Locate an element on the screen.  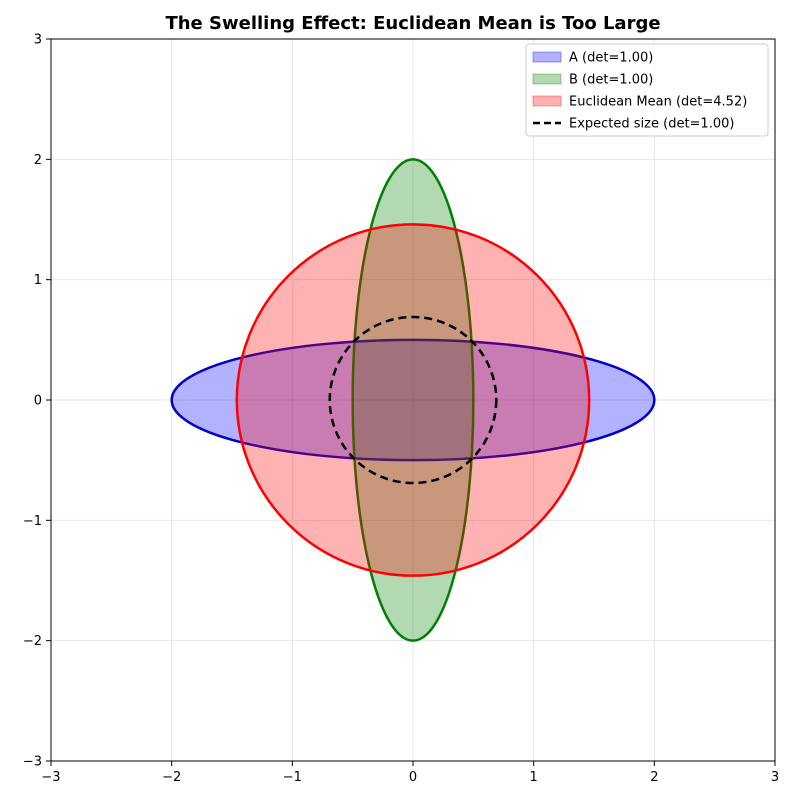
x-tick-label: −2 is located at coordinates (171, 777).